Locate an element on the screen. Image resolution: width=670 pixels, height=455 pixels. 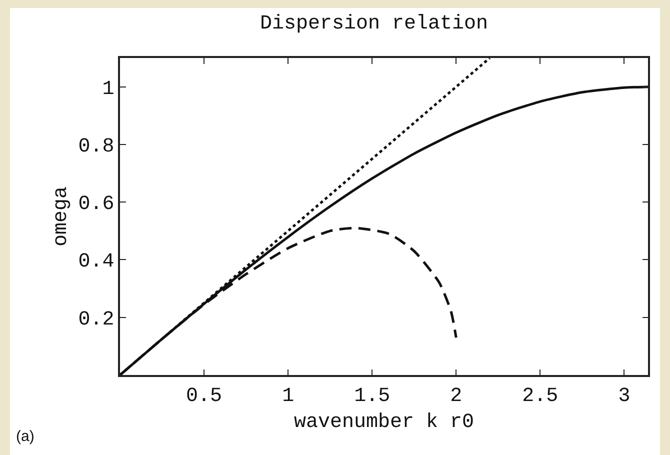
y-tick-label: 1 is located at coordinates (108, 89).